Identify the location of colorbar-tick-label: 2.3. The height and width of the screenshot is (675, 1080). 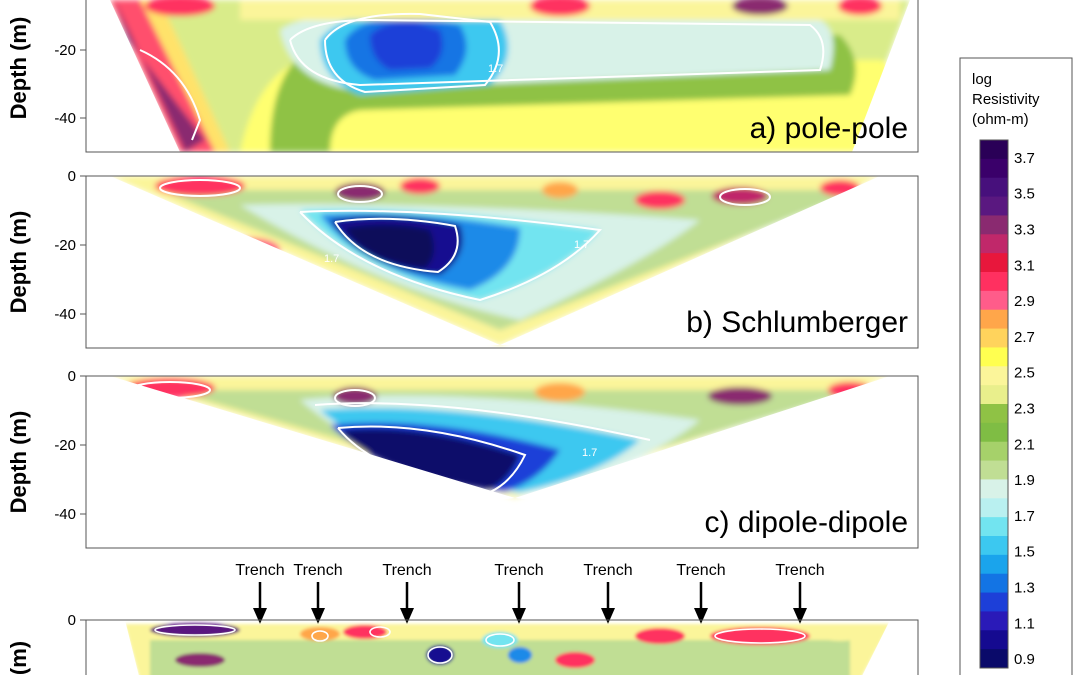
(1024, 408).